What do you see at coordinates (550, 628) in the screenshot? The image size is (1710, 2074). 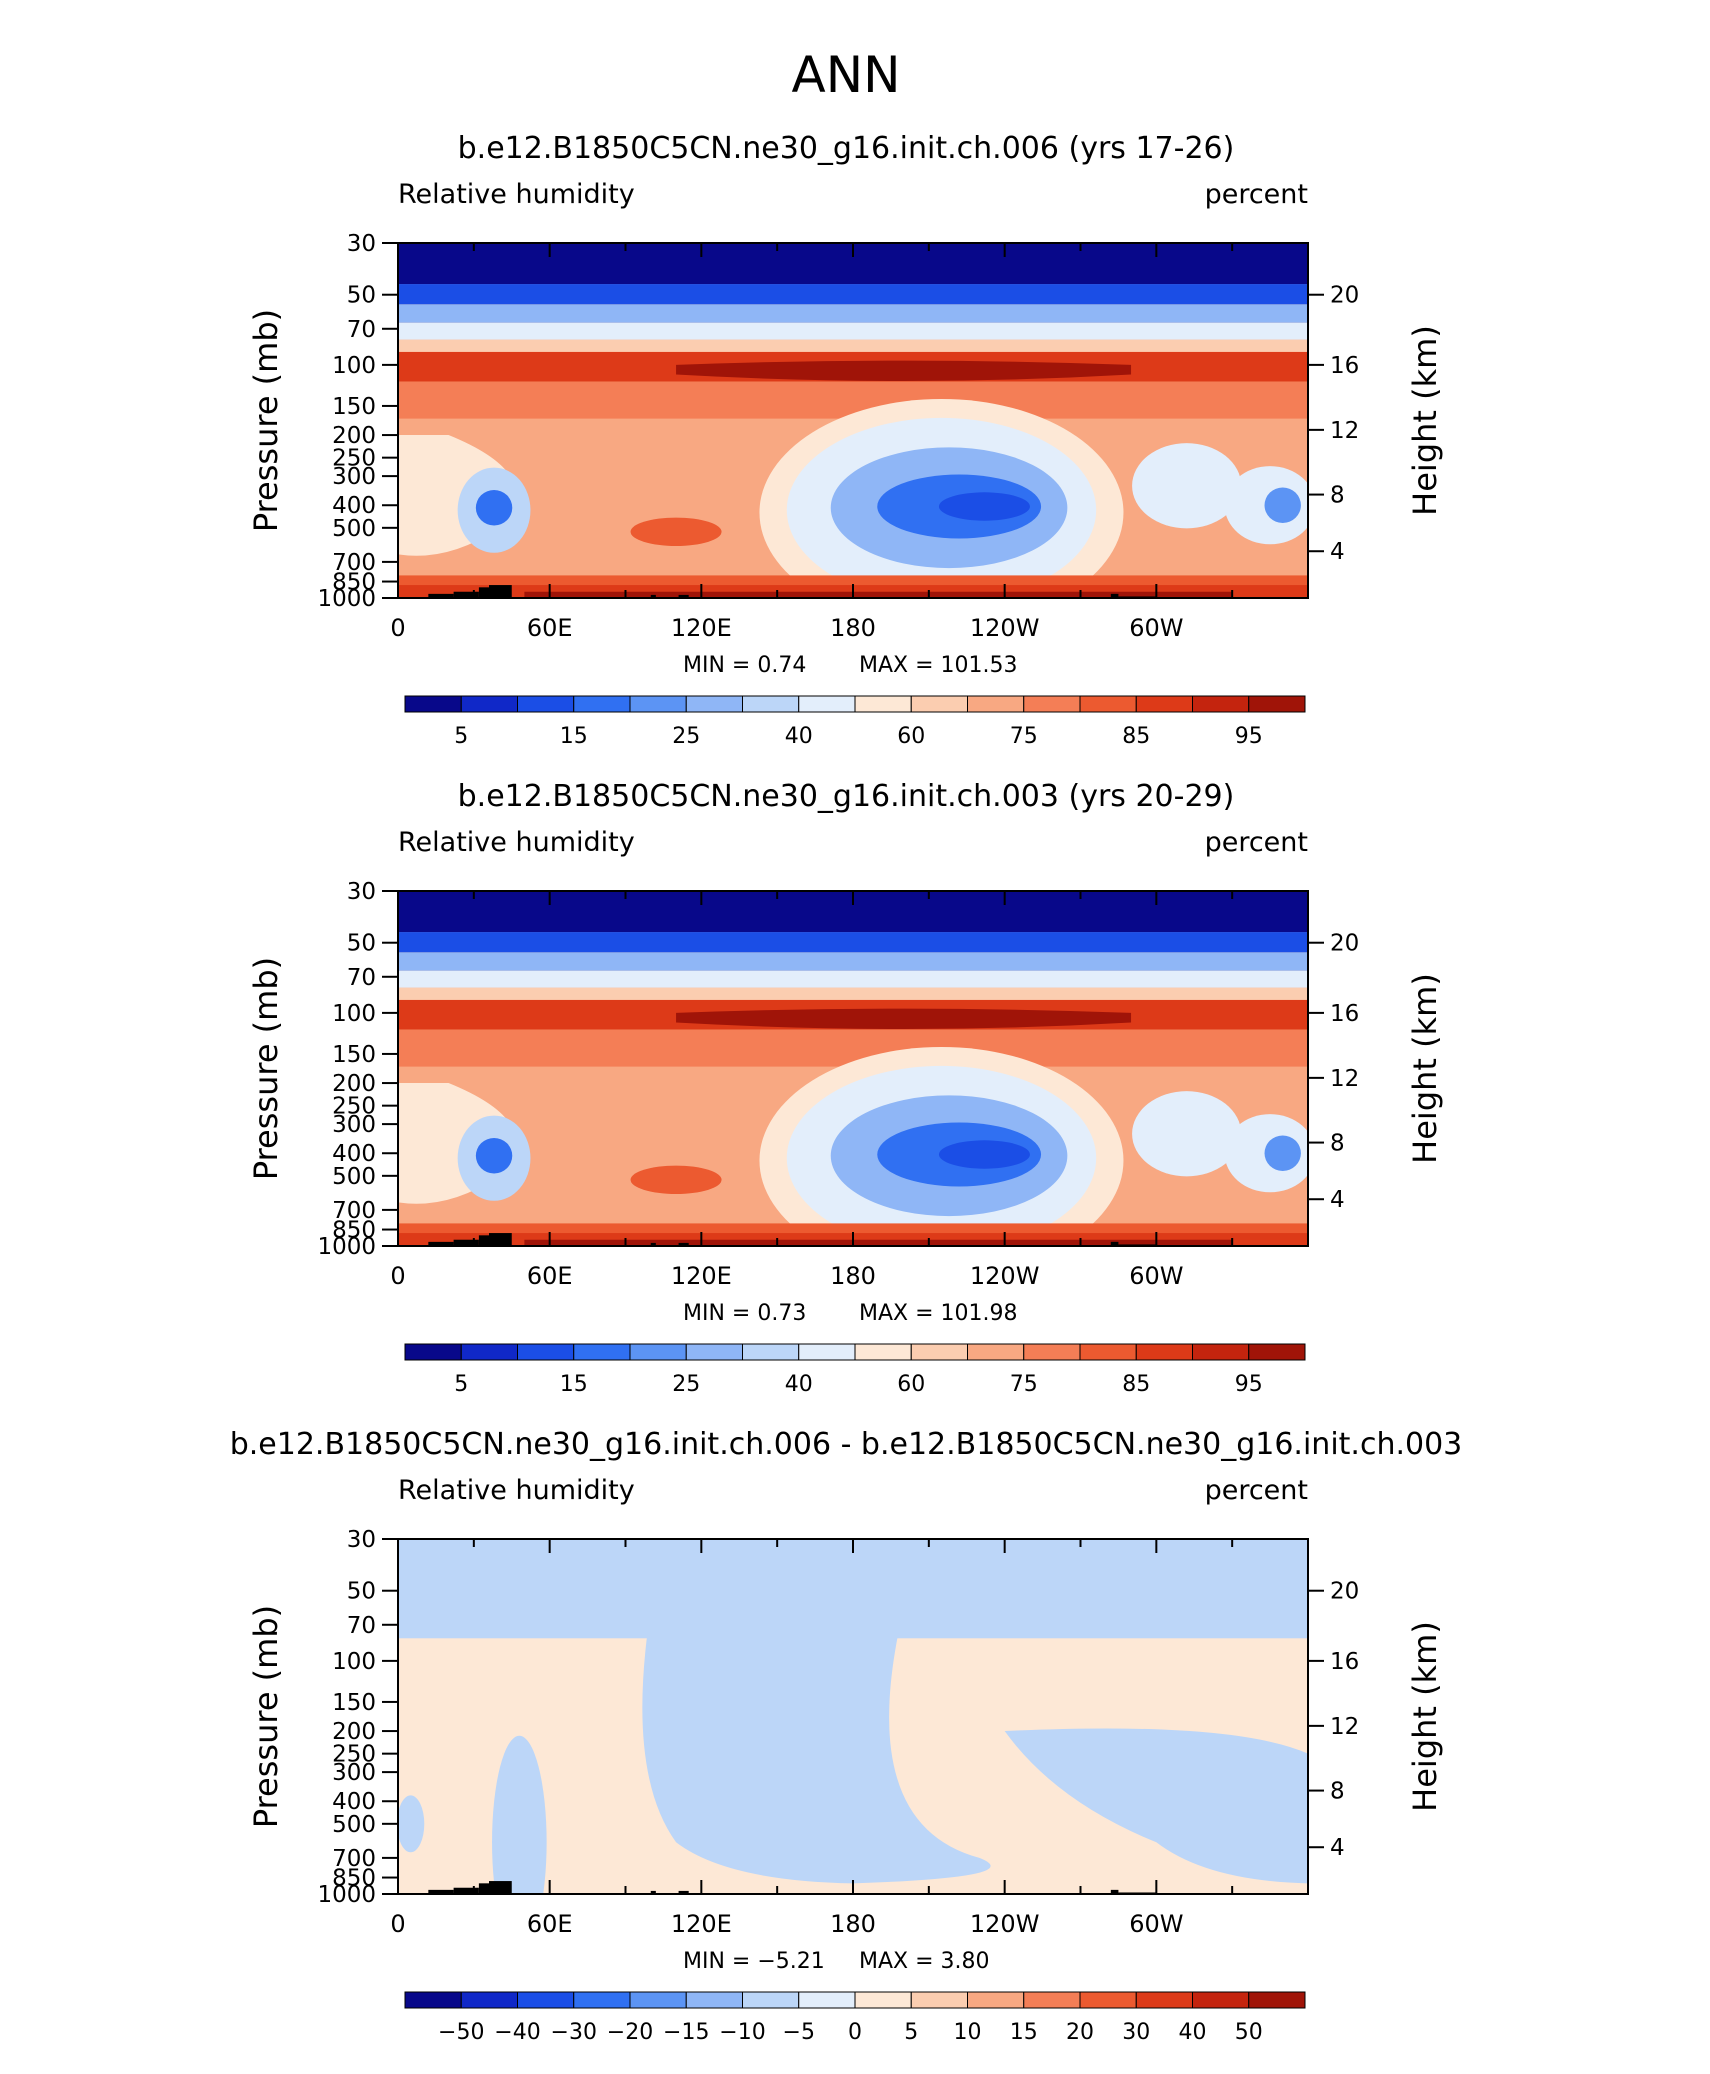 I see `x-tick-label: 60E` at bounding box center [550, 628].